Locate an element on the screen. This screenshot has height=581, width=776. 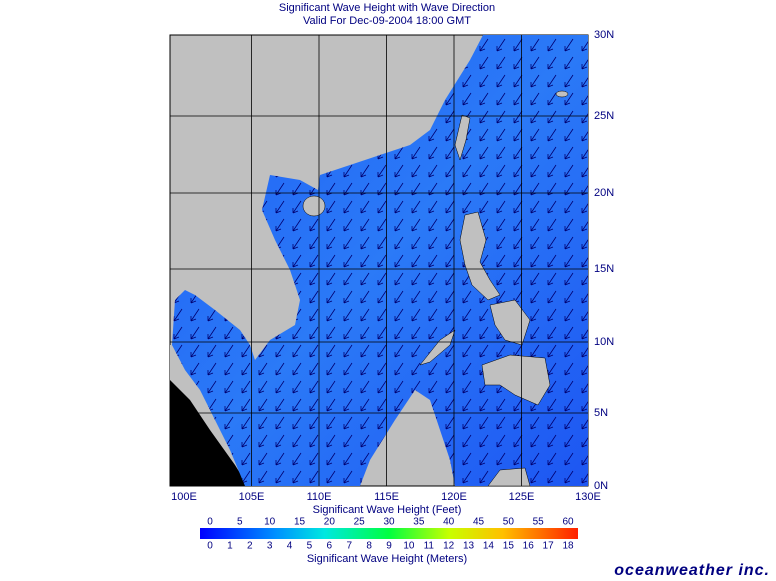
scale-tick-label: 9 is located at coordinates (389, 546).